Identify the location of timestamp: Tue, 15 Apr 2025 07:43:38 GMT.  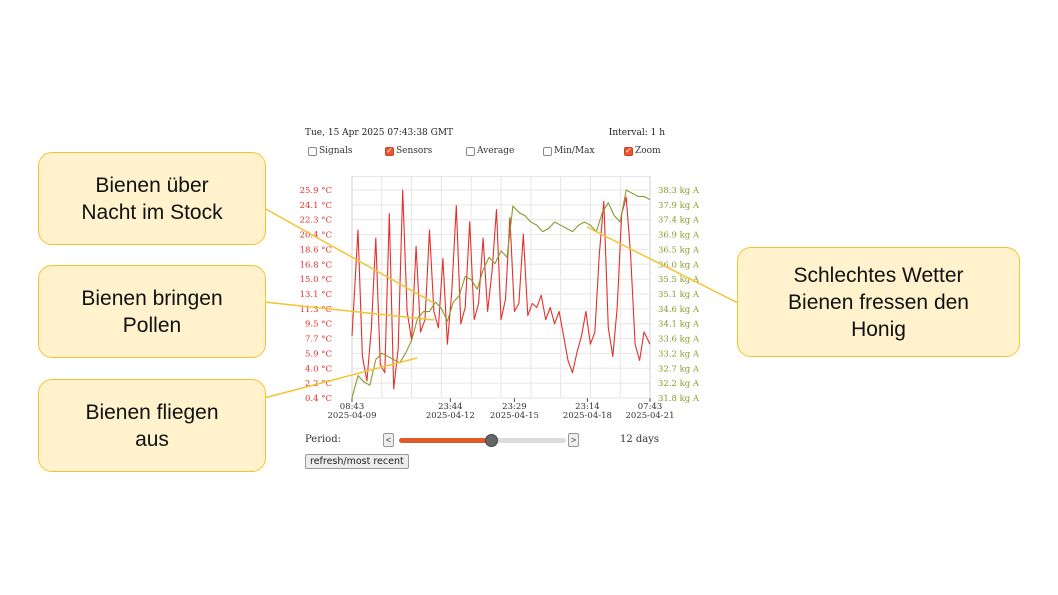
(379, 133).